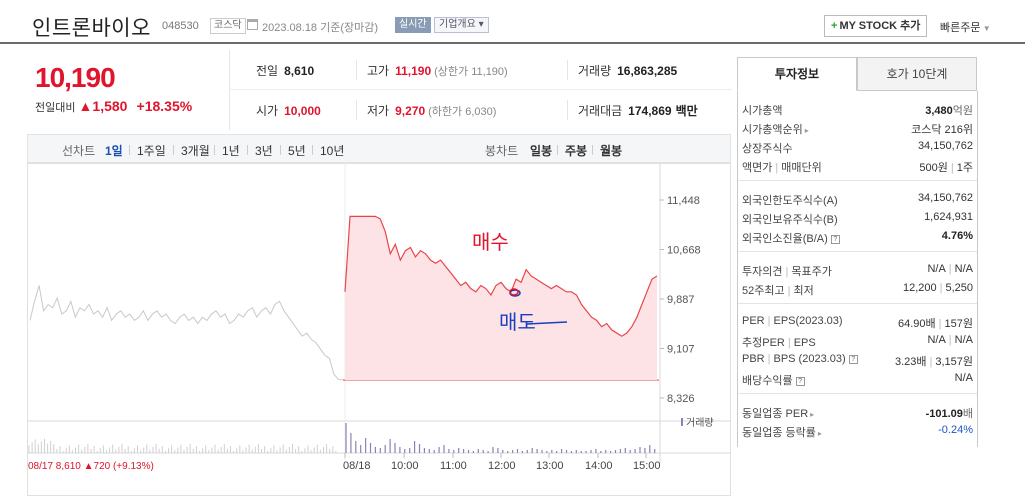 The height and width of the screenshot is (496, 1025). What do you see at coordinates (186, 333) in the screenshot?
I see `prev-day-series` at bounding box center [186, 333].